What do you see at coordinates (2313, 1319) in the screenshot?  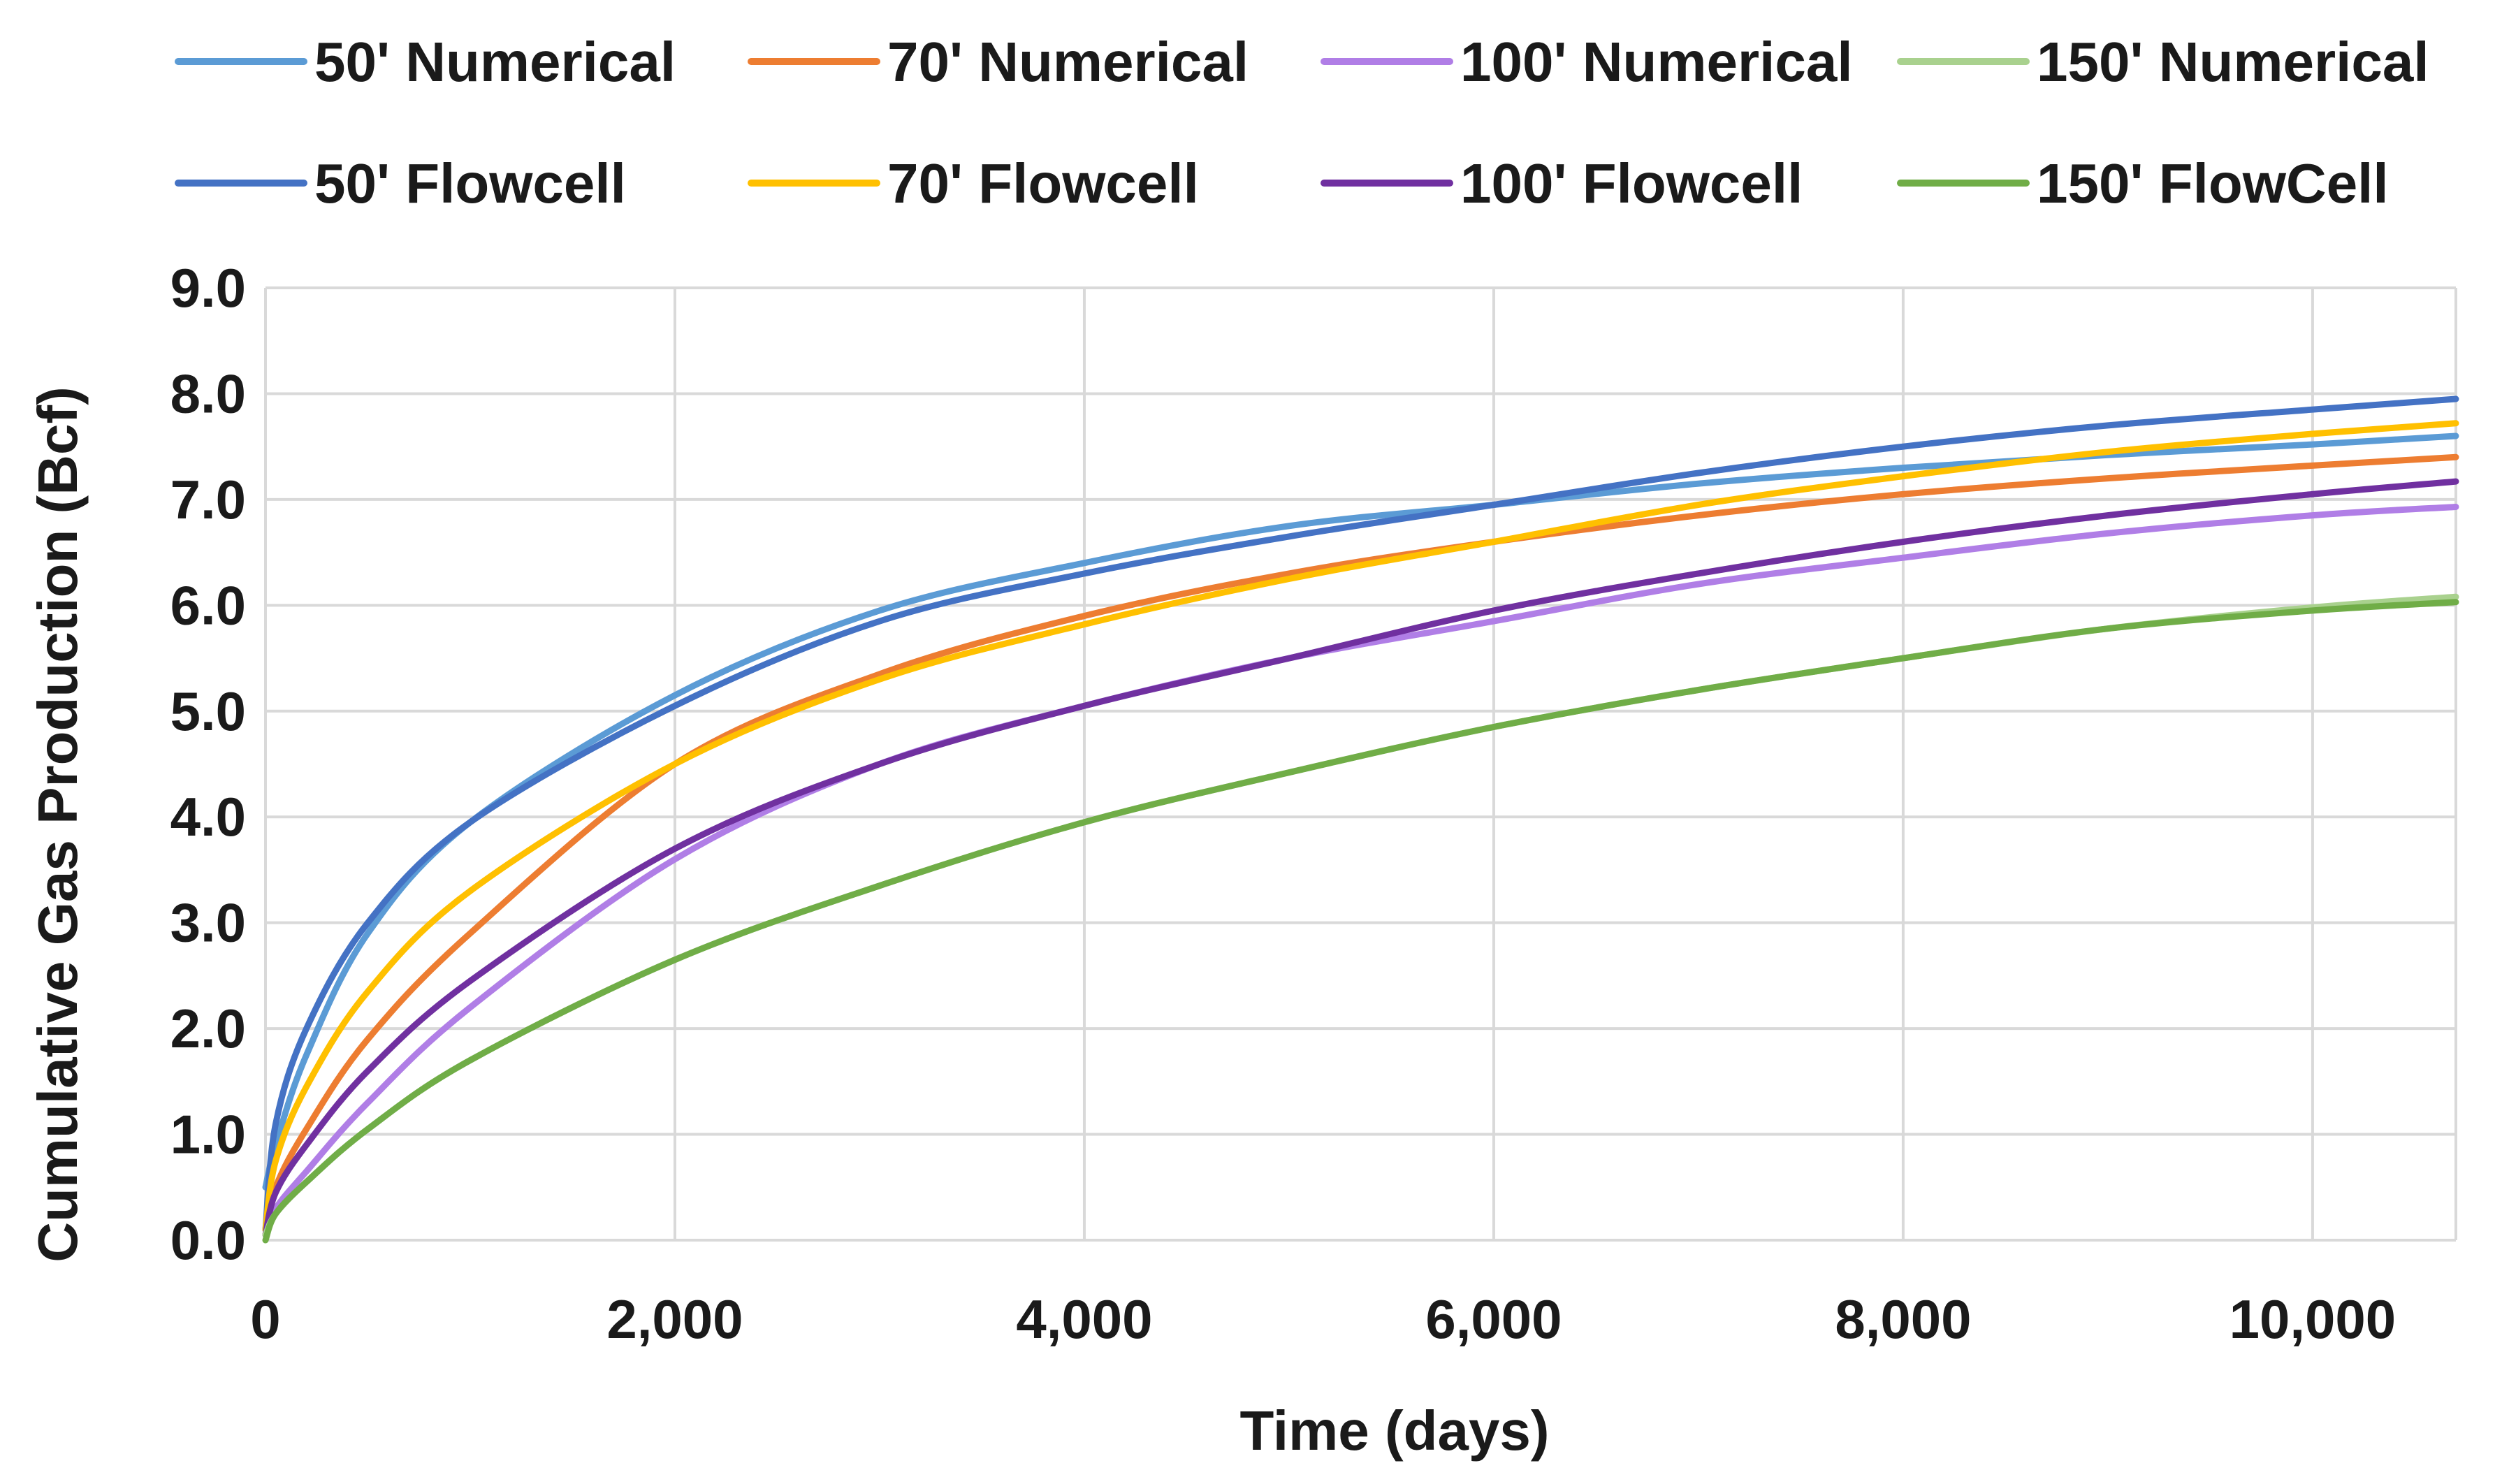 I see `x-tick-label: 10,000` at bounding box center [2313, 1319].